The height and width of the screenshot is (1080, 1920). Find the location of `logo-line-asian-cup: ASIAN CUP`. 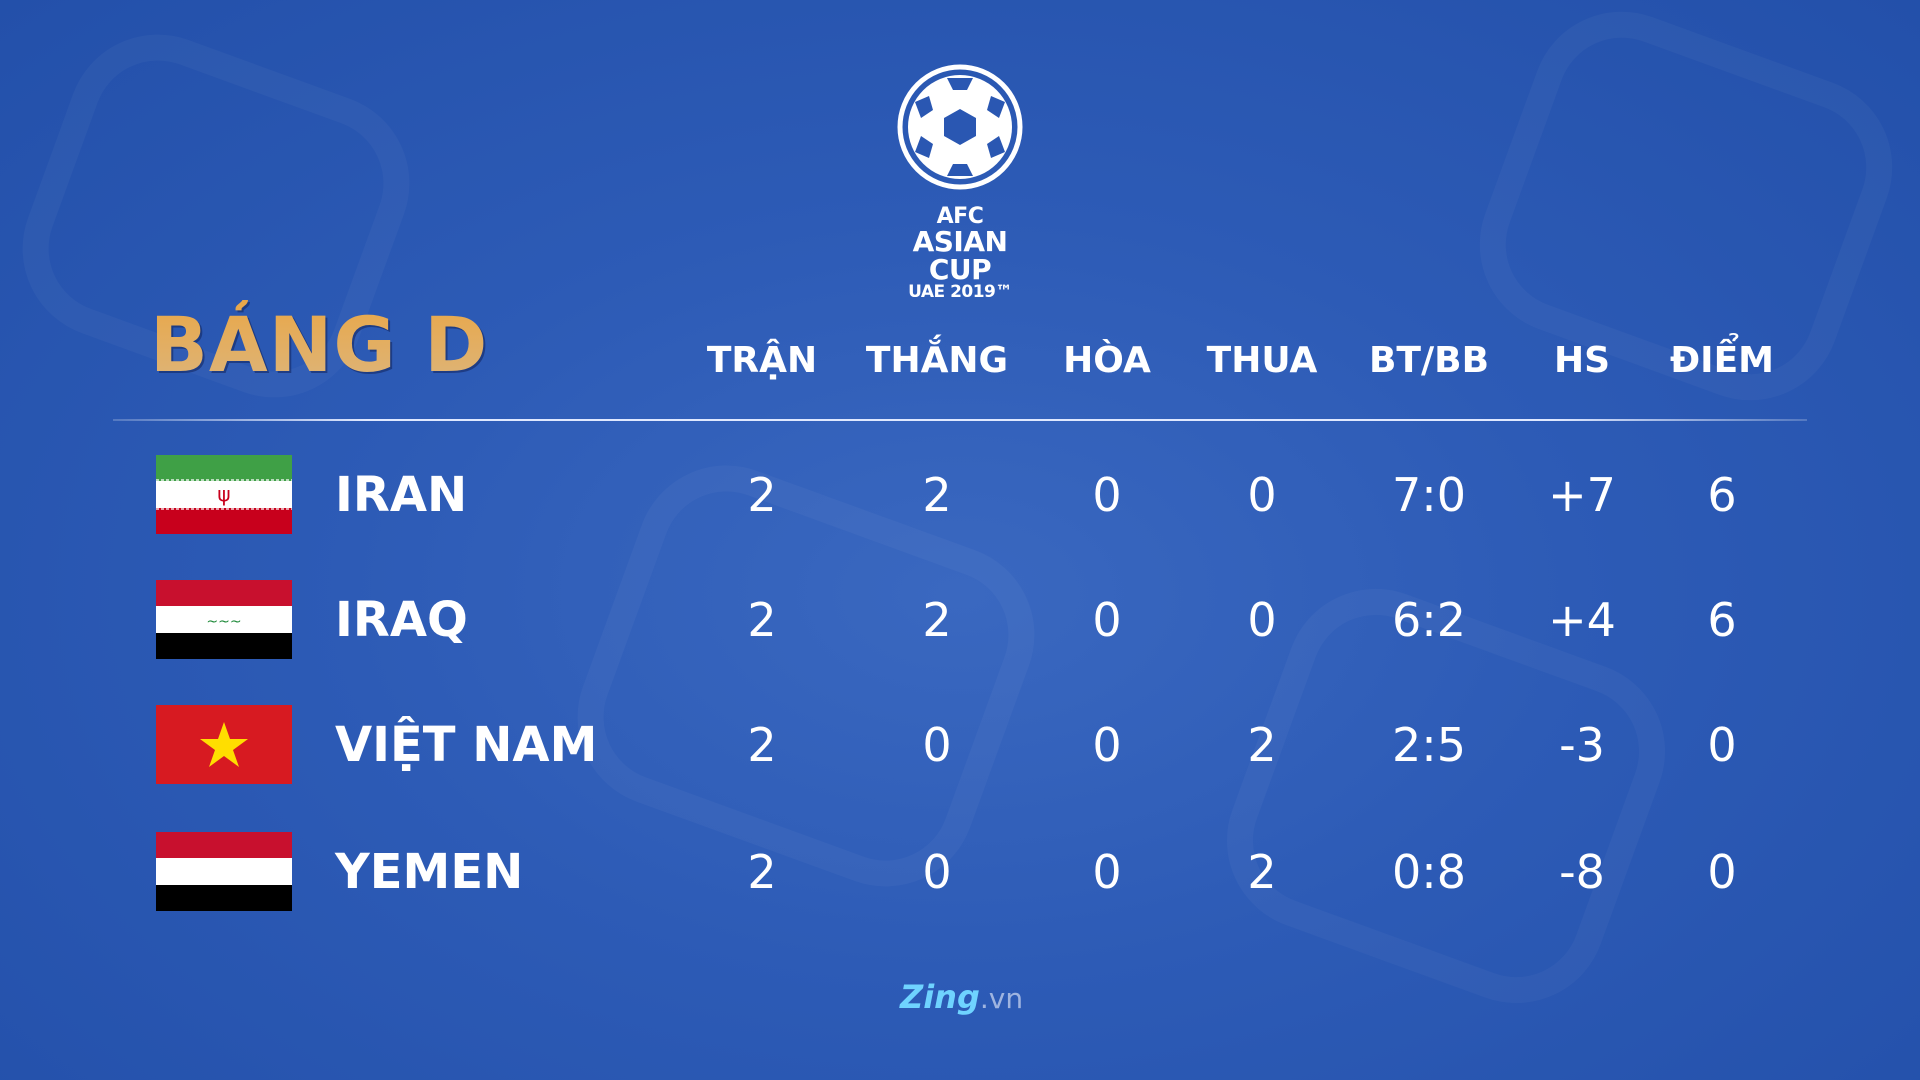

logo-line-asian-cup: ASIAN CUP is located at coordinates (960, 255).